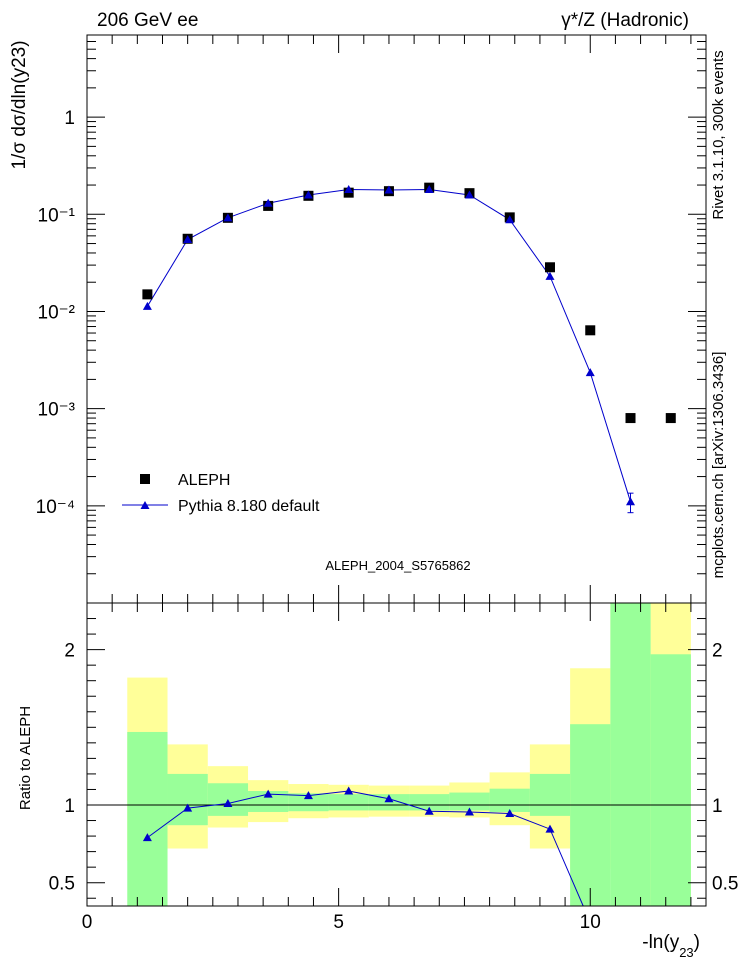 This screenshot has width=746, height=972. What do you see at coordinates (717, 806) in the screenshot?
I see `bottom-y-tick-label-right: 1` at bounding box center [717, 806].